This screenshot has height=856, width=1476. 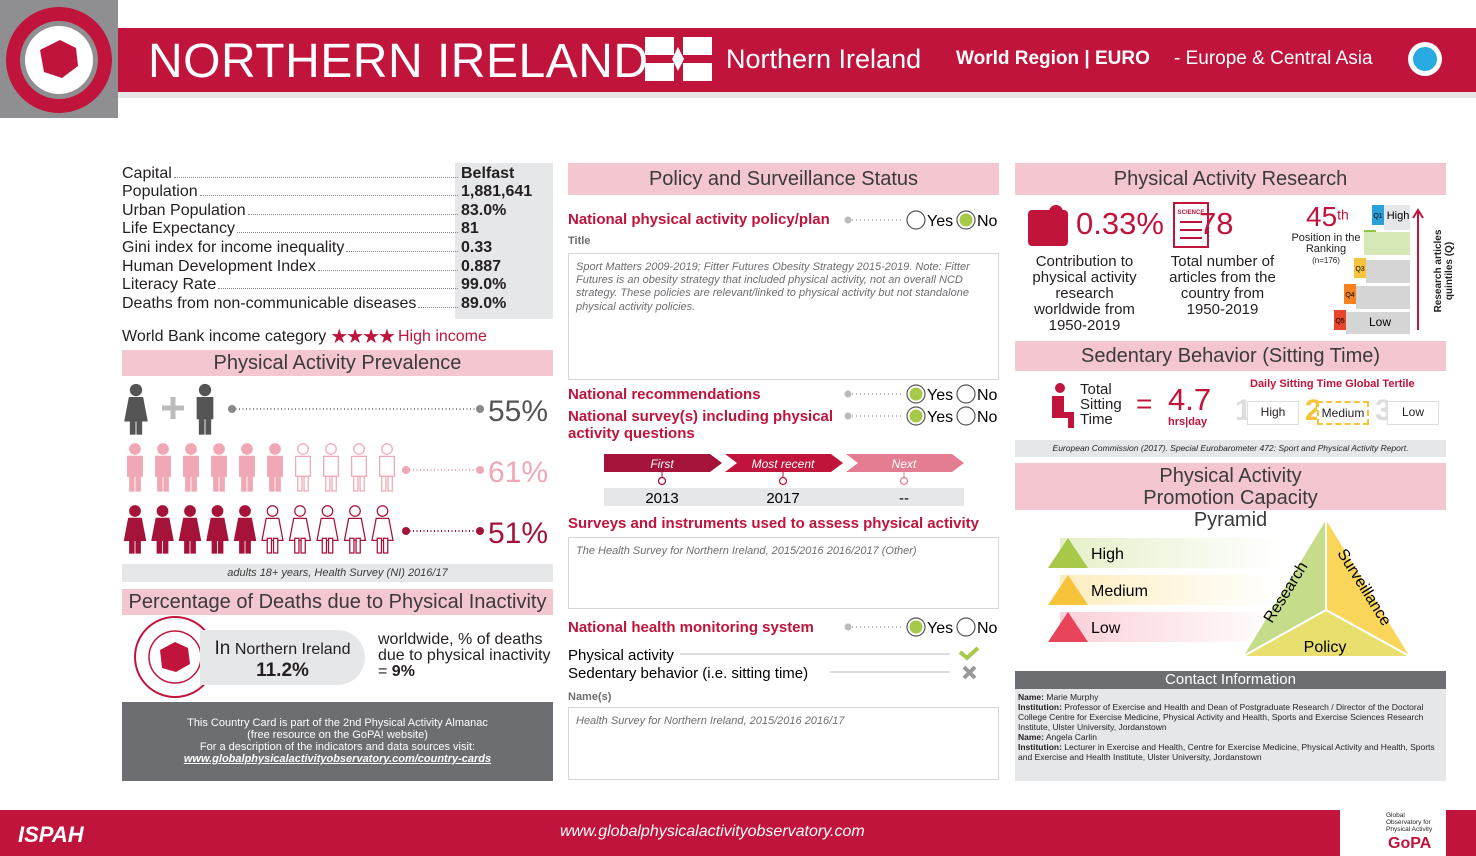 What do you see at coordinates (1326, 260) in the screenshot?
I see `rank-n: (n=176)` at bounding box center [1326, 260].